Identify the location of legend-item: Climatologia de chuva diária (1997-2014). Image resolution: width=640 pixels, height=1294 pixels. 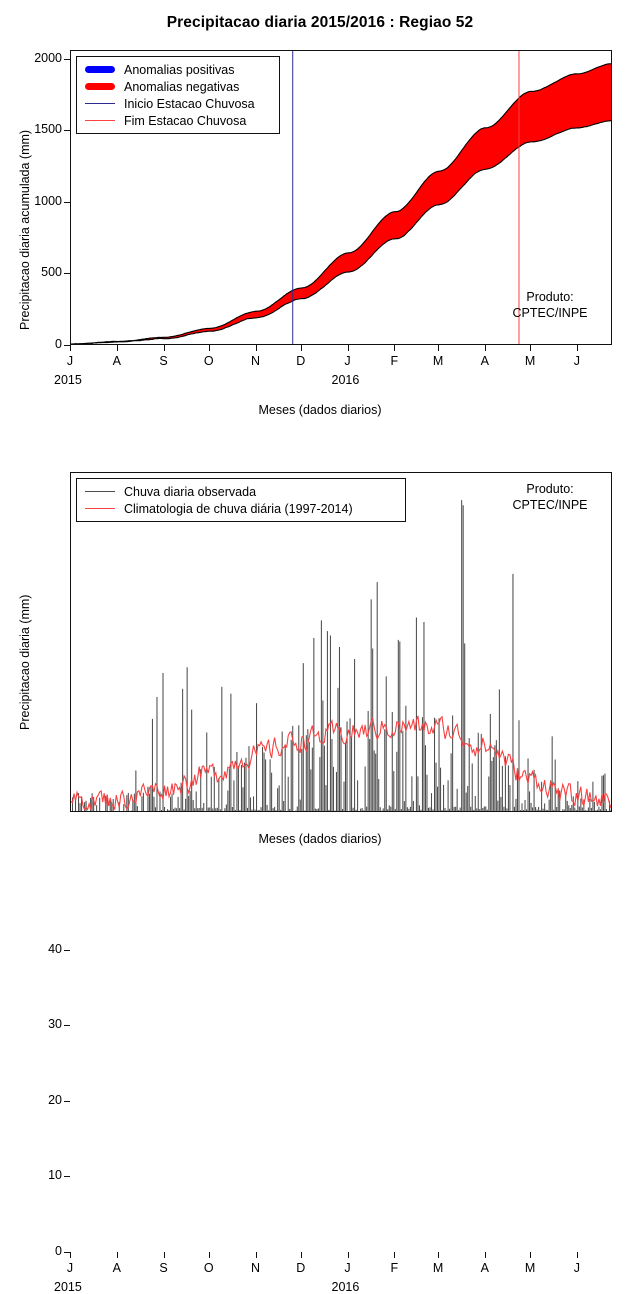
(240, 508).